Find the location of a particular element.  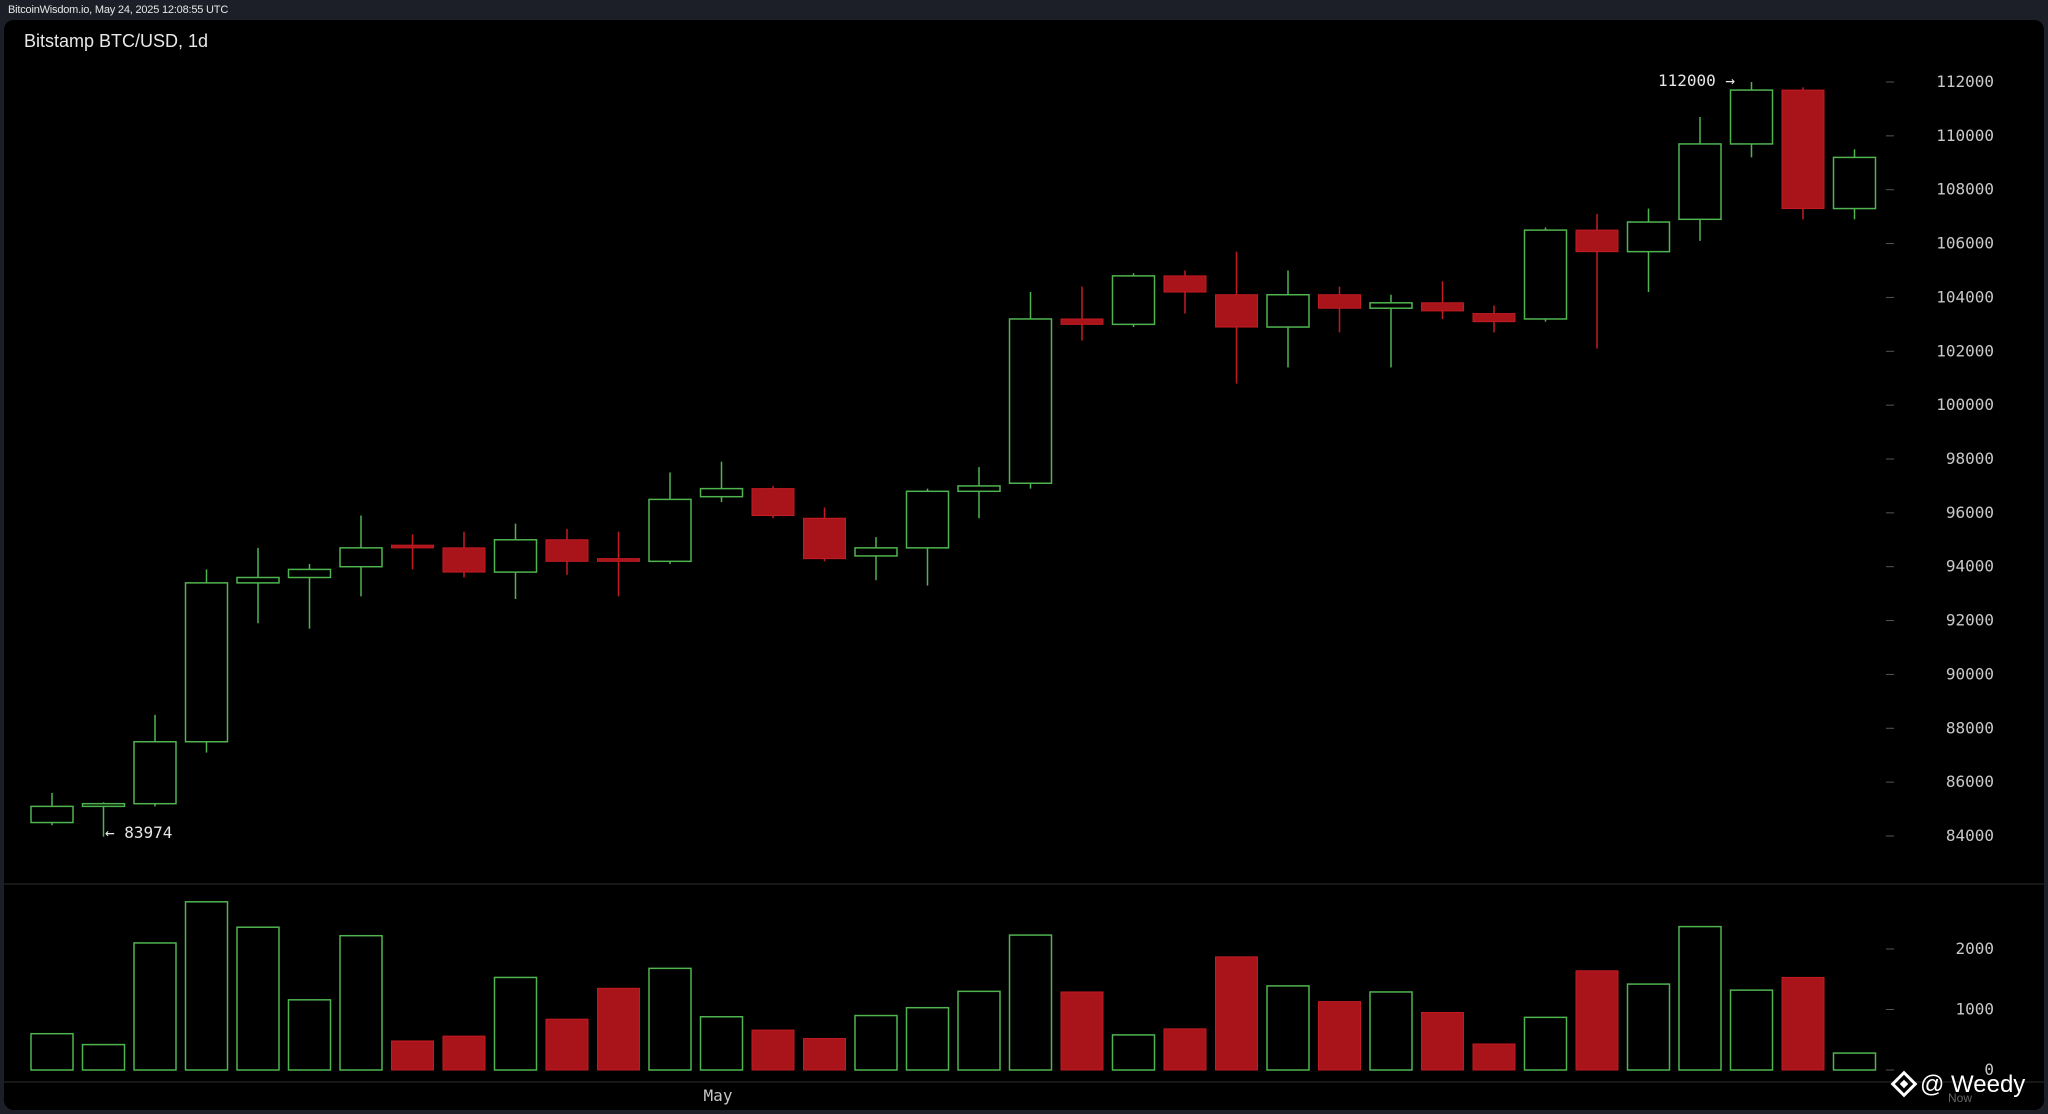

volume-axis: 0 1000 2000 is located at coordinates (1940, 1009).